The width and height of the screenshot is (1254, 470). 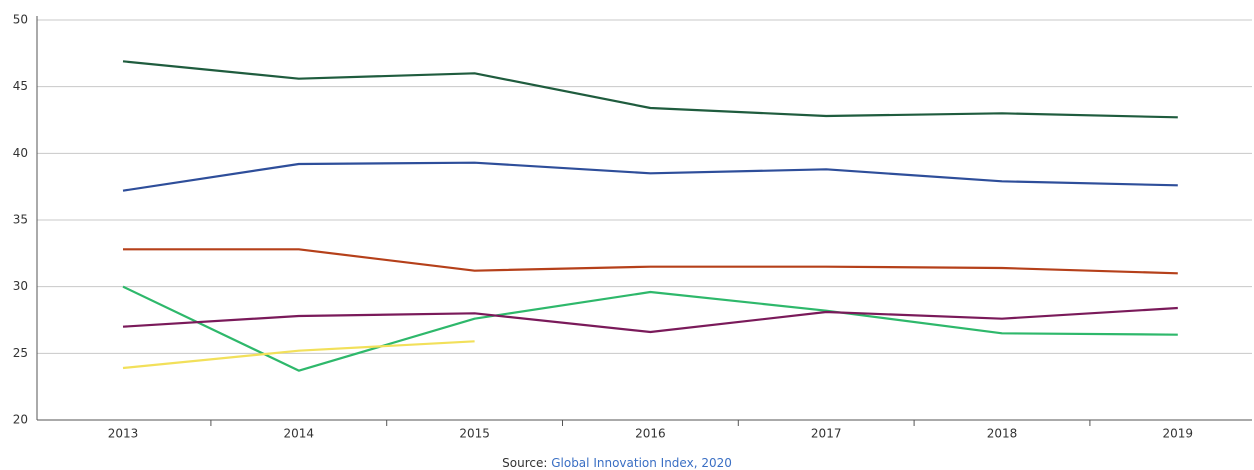 What do you see at coordinates (826, 434) in the screenshot?
I see `x-tick-label: 2017` at bounding box center [826, 434].